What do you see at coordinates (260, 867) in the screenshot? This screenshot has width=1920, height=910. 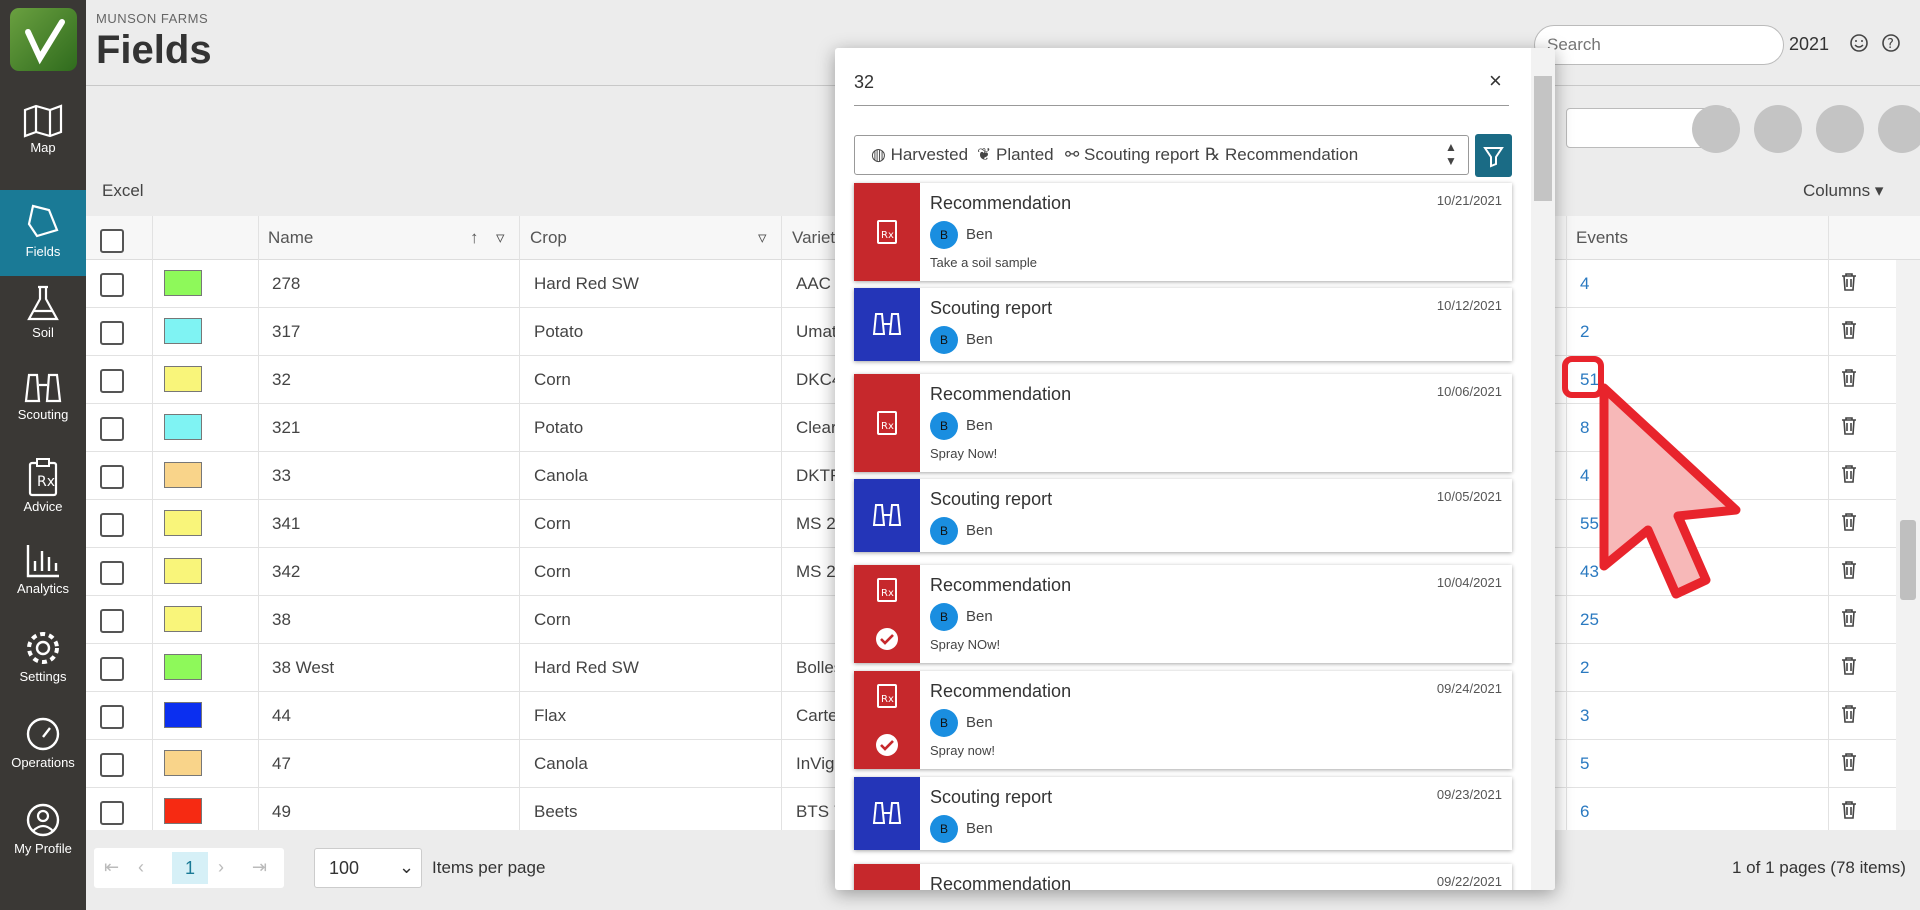 I see `last-page-icon: ⇥` at bounding box center [260, 867].